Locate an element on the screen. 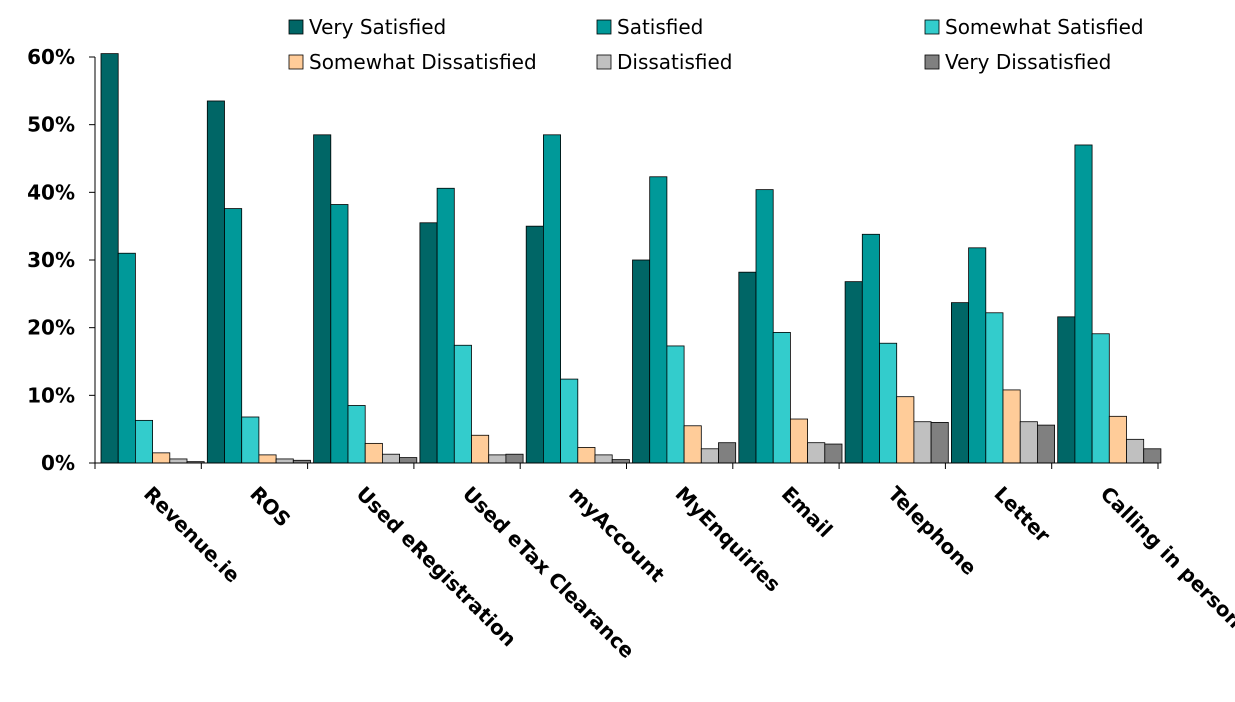  y-tick-label: 10% is located at coordinates (51, 395).